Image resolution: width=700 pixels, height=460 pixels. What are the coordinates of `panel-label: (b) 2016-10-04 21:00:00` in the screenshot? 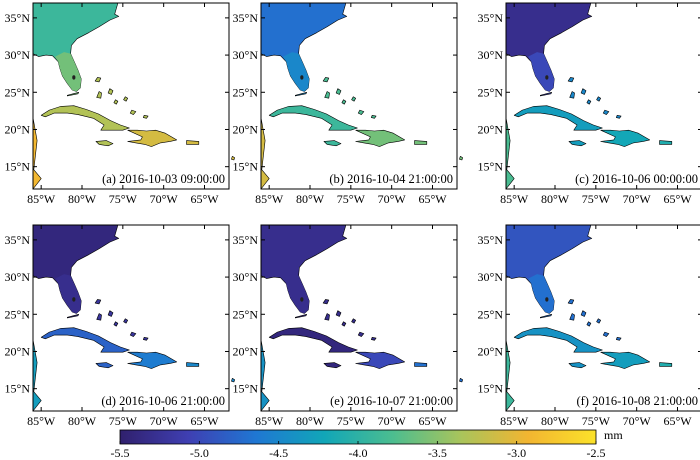 It's located at (391, 179).